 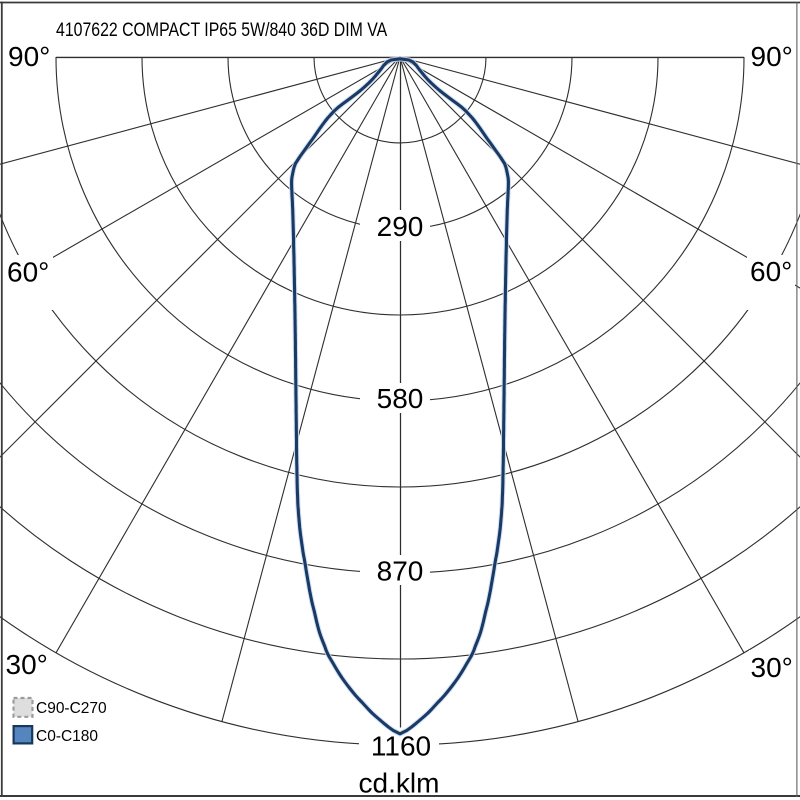 I want to click on svg-text: 290, so click(x=400, y=226).